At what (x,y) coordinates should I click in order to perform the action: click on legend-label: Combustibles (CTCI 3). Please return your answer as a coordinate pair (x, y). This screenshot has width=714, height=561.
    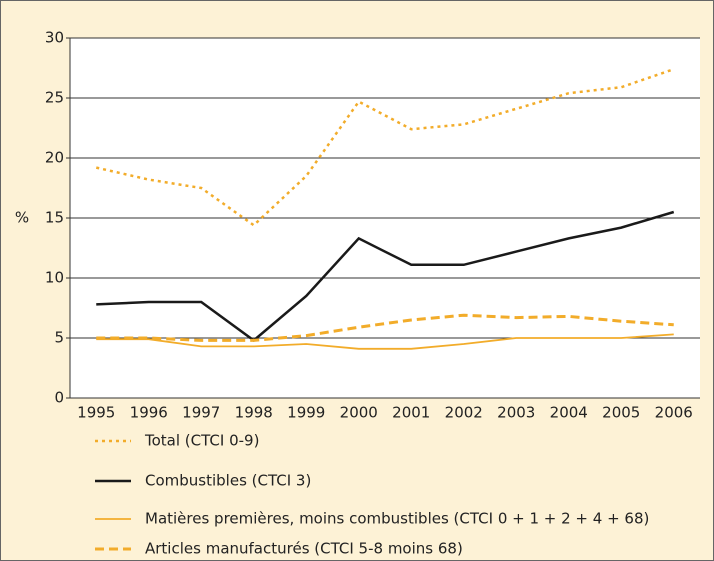
    Looking at the image, I should click on (228, 481).